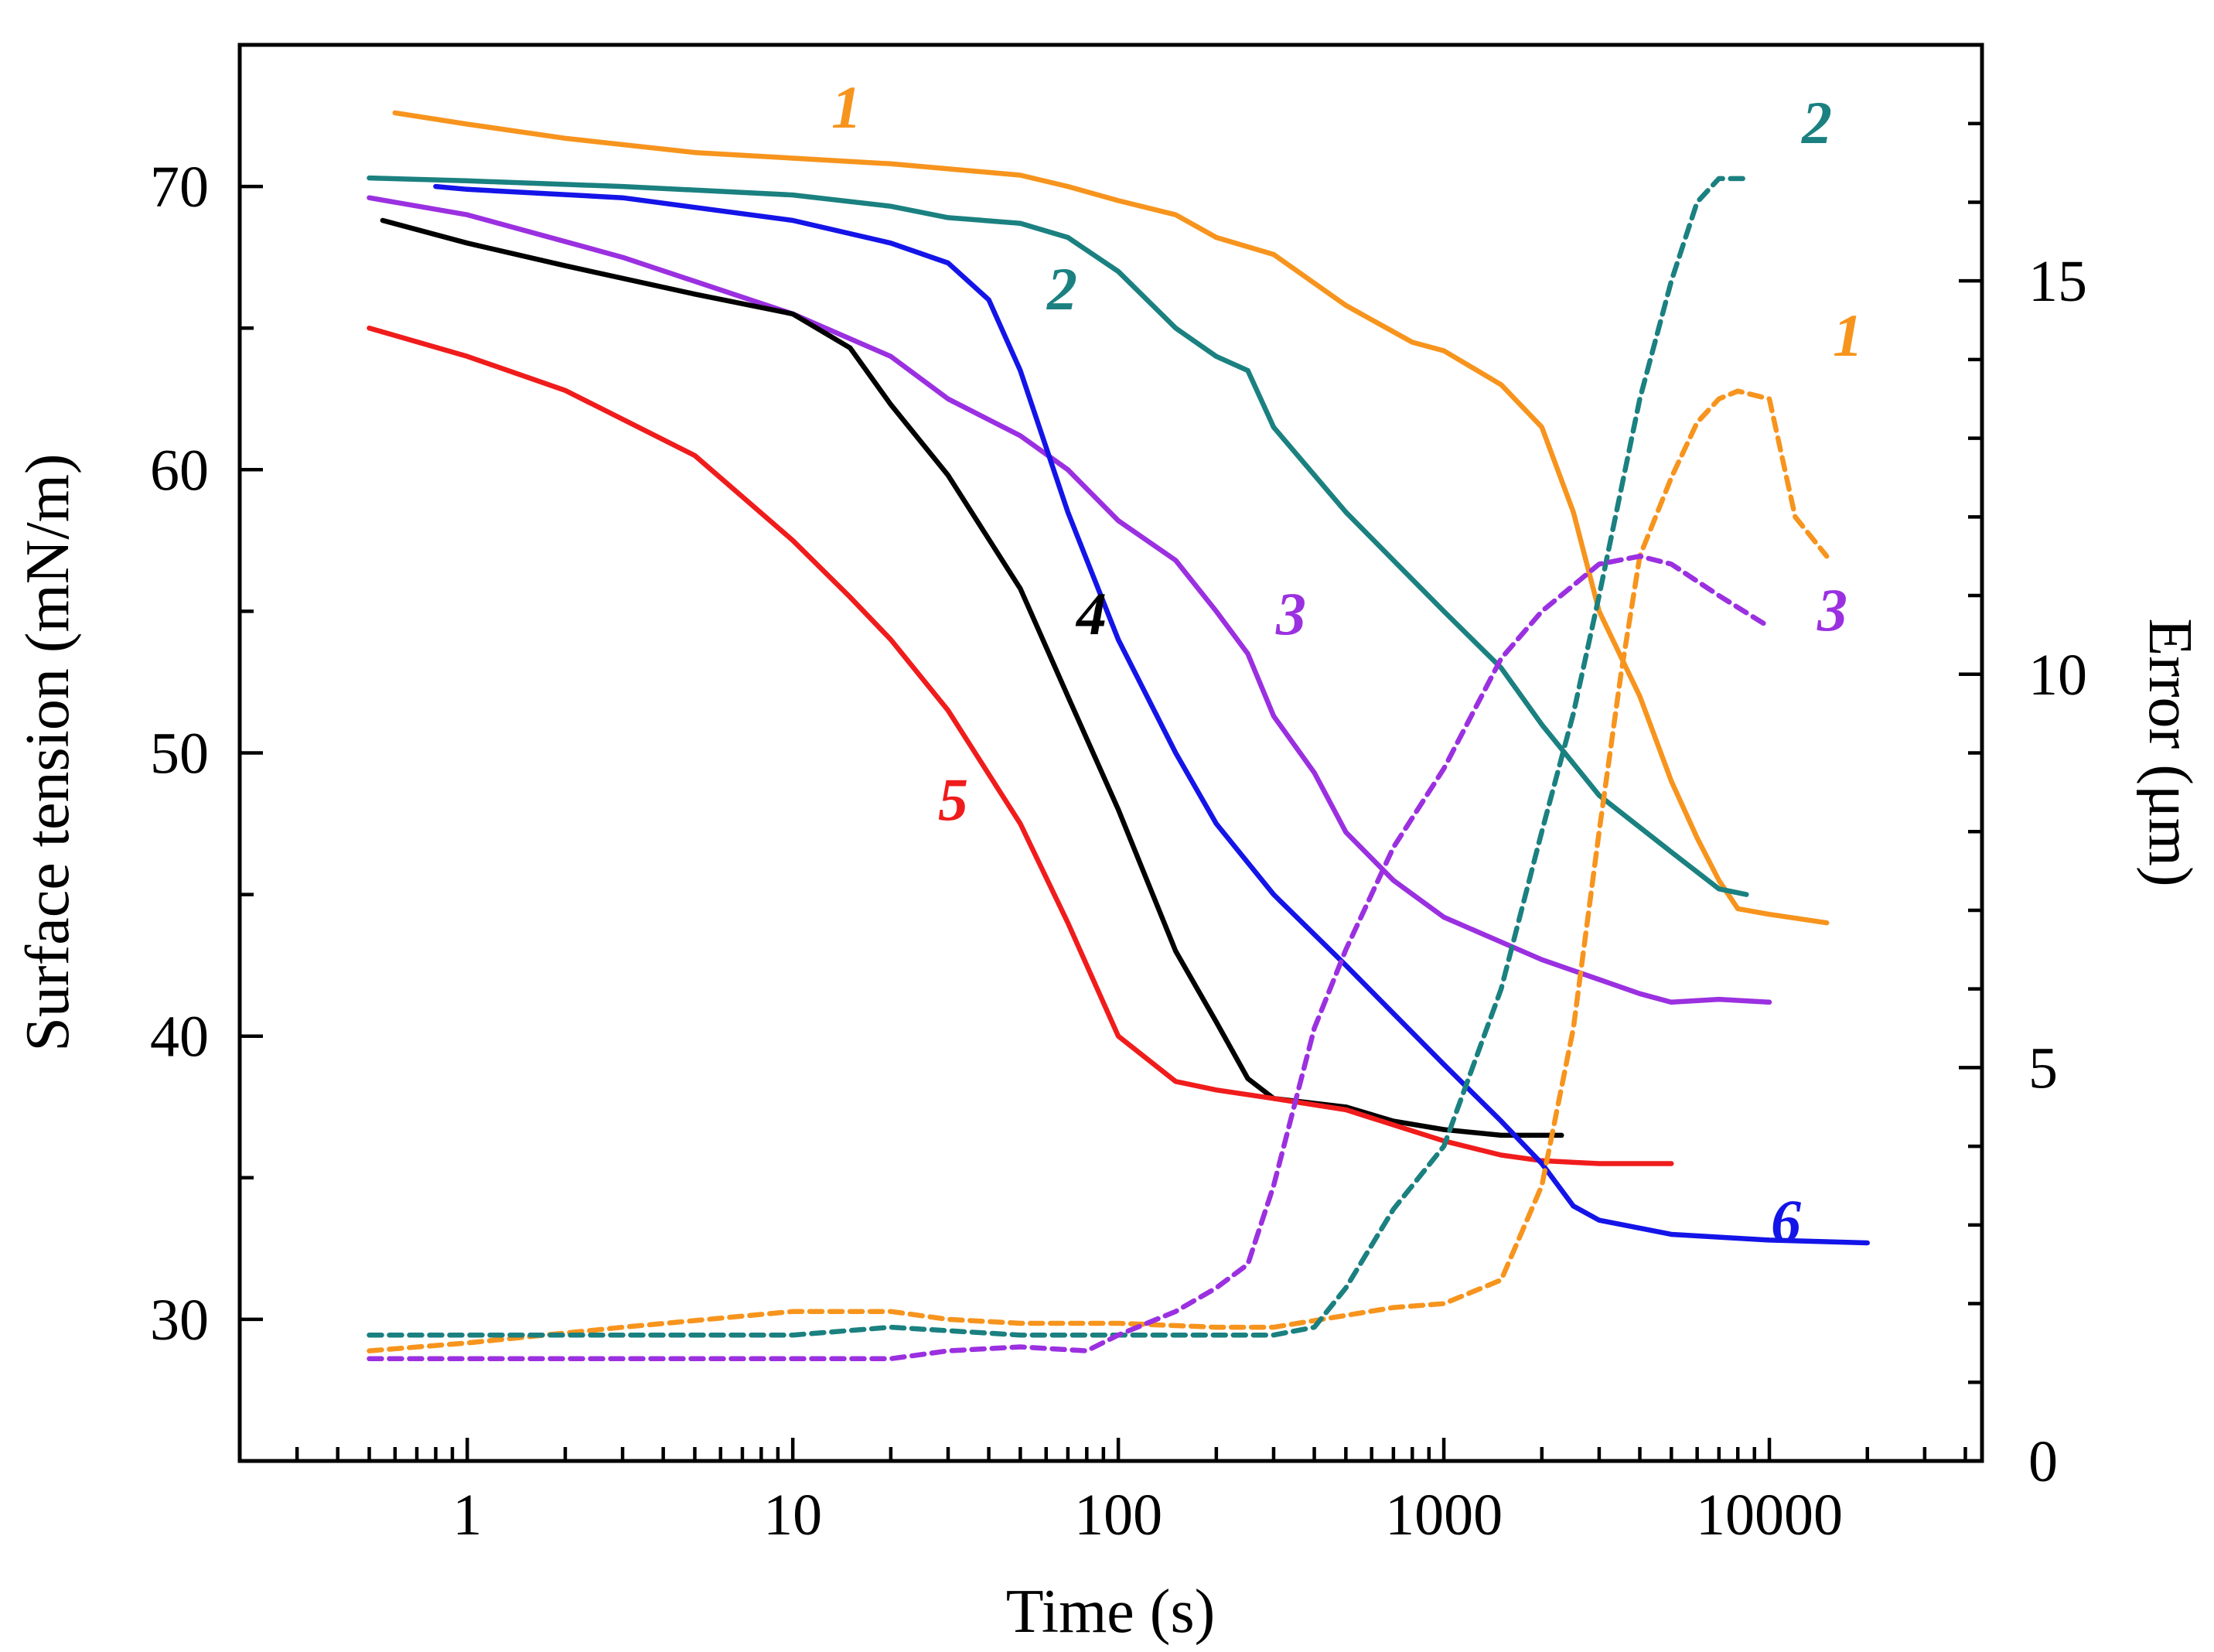 The width and height of the screenshot is (2214, 1652). What do you see at coordinates (2057, 675) in the screenshot?
I see `y2-tick-label: 10` at bounding box center [2057, 675].